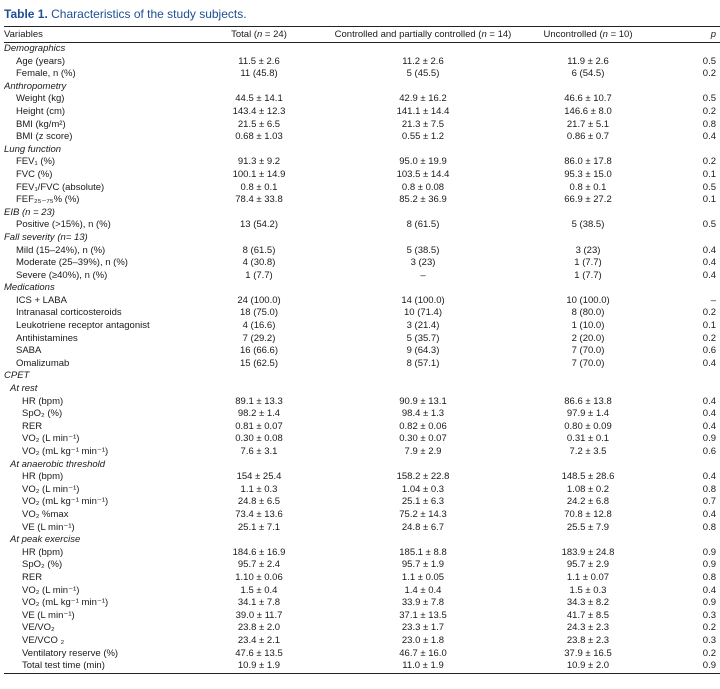 The image size is (720, 689). Describe the element at coordinates (423, 74) in the screenshot. I see `cell-controlled: 5 (45.5)` at that location.